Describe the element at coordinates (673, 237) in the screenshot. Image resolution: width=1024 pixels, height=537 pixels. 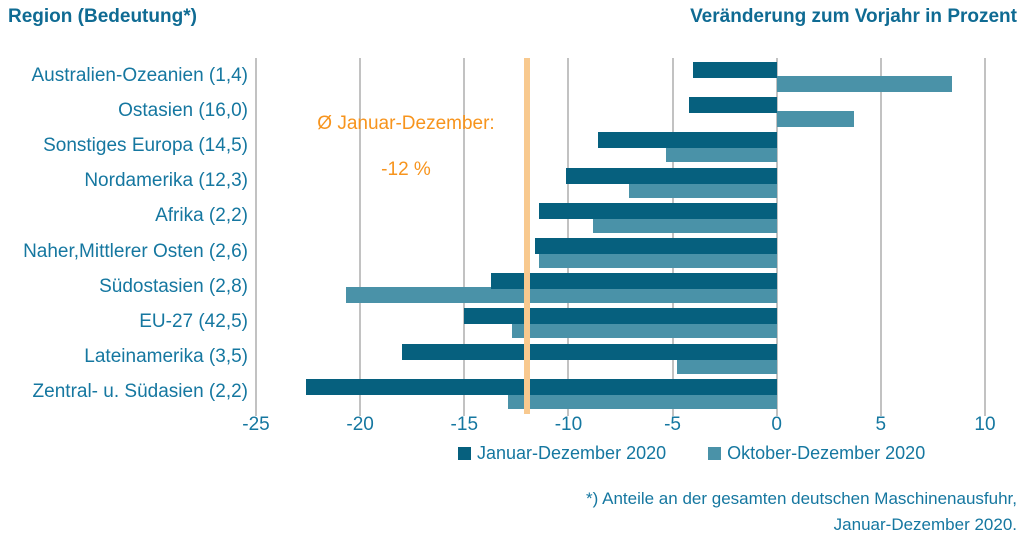
I see `gridline--5` at that location.